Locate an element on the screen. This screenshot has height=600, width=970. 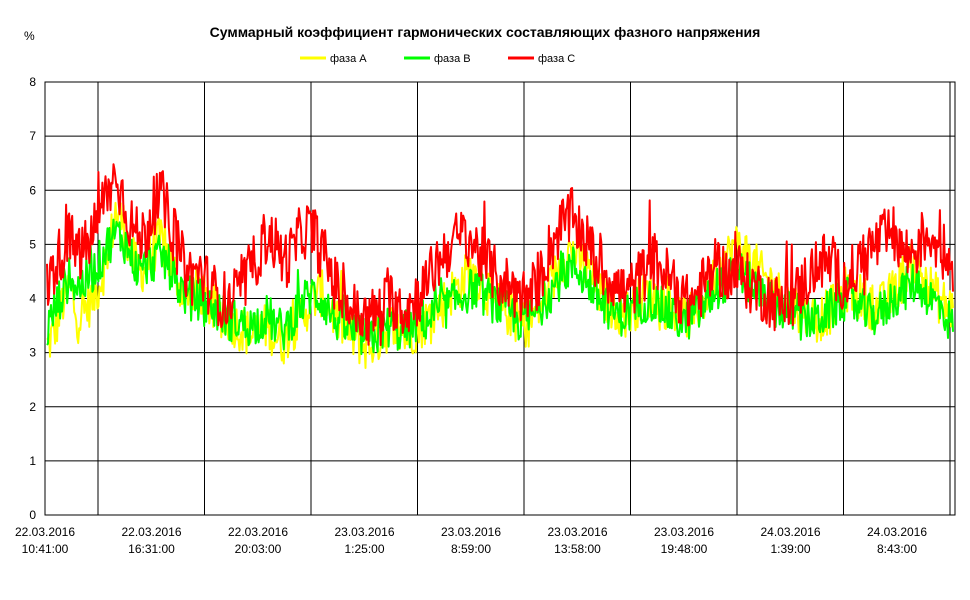
legend-label: фаза C is located at coordinates (556, 59).